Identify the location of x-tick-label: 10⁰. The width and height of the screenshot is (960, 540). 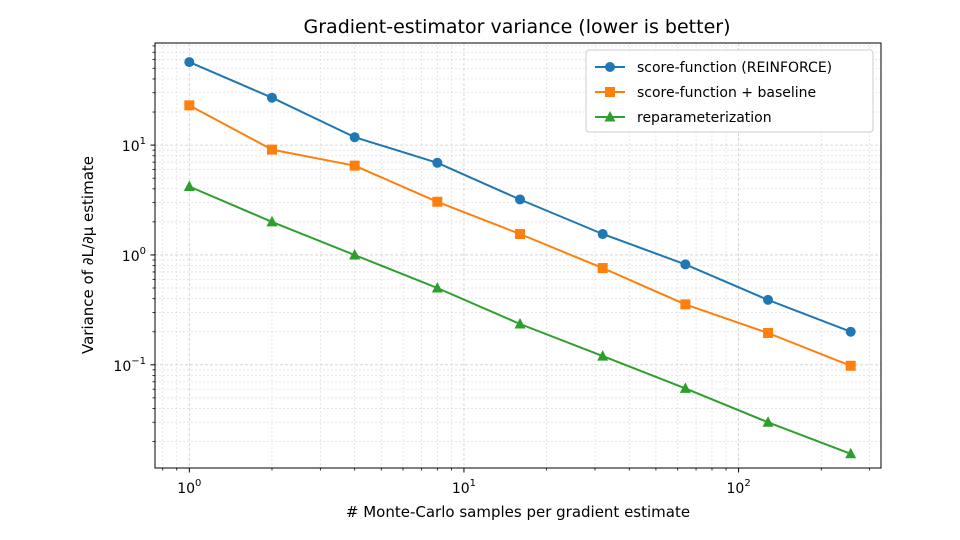
(189, 487).